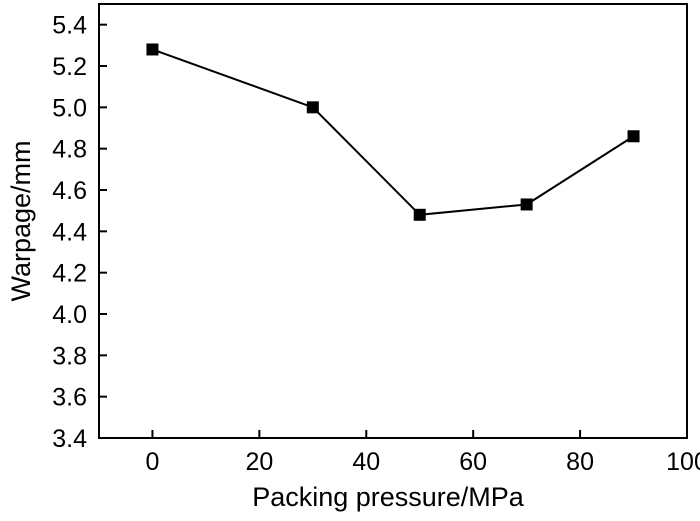  I want to click on x-axis-ticks: 0 20 40 60 80 100, so click(423, 453).